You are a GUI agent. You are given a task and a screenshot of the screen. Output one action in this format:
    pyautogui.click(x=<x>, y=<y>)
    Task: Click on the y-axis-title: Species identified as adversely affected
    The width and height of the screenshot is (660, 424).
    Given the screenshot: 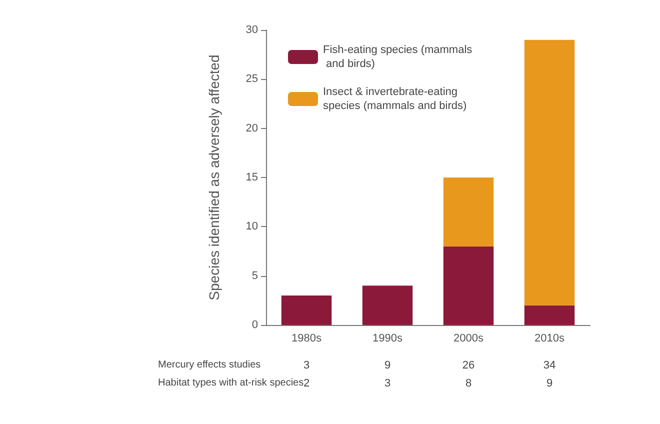 What is the action you would take?
    pyautogui.click(x=214, y=177)
    